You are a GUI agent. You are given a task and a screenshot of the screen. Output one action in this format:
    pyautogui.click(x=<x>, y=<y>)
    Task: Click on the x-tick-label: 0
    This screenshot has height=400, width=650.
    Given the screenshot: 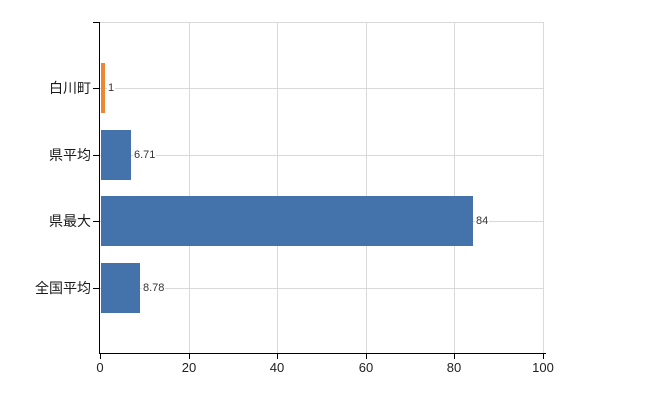 What is the action you would take?
    pyautogui.click(x=100, y=367)
    